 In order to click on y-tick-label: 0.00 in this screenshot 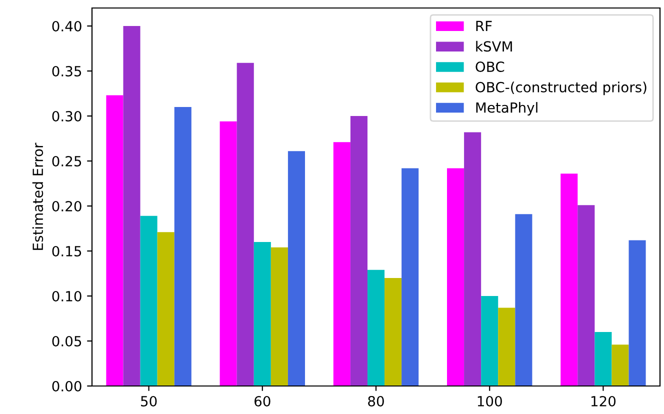, I will do `click(67, 386)`.